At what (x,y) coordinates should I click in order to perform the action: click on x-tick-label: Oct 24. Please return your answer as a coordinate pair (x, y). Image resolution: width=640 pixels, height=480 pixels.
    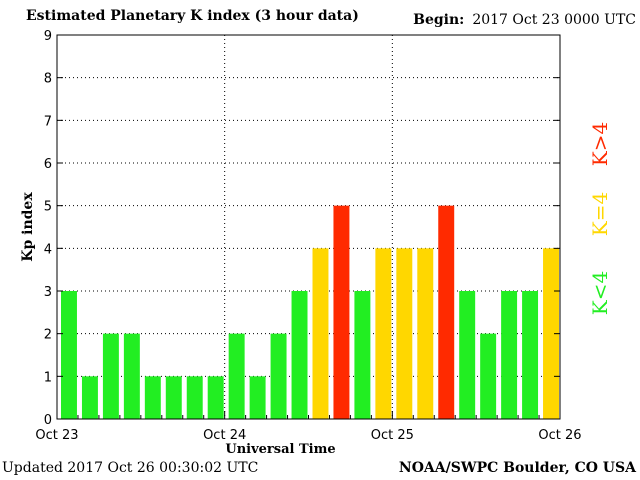
    Looking at the image, I should click on (224, 435).